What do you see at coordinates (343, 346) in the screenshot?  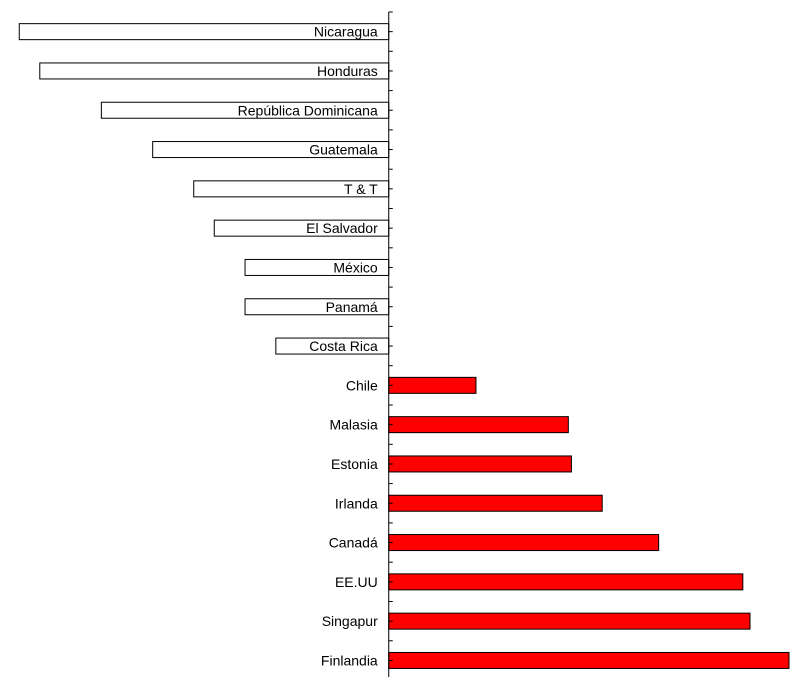 I see `category-label: Costa Rica` at bounding box center [343, 346].